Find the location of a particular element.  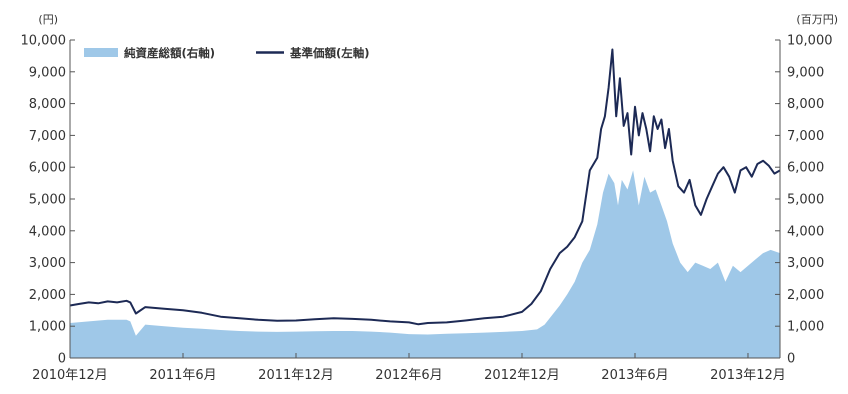

right-tick-label: 1,000 is located at coordinates (805, 327).